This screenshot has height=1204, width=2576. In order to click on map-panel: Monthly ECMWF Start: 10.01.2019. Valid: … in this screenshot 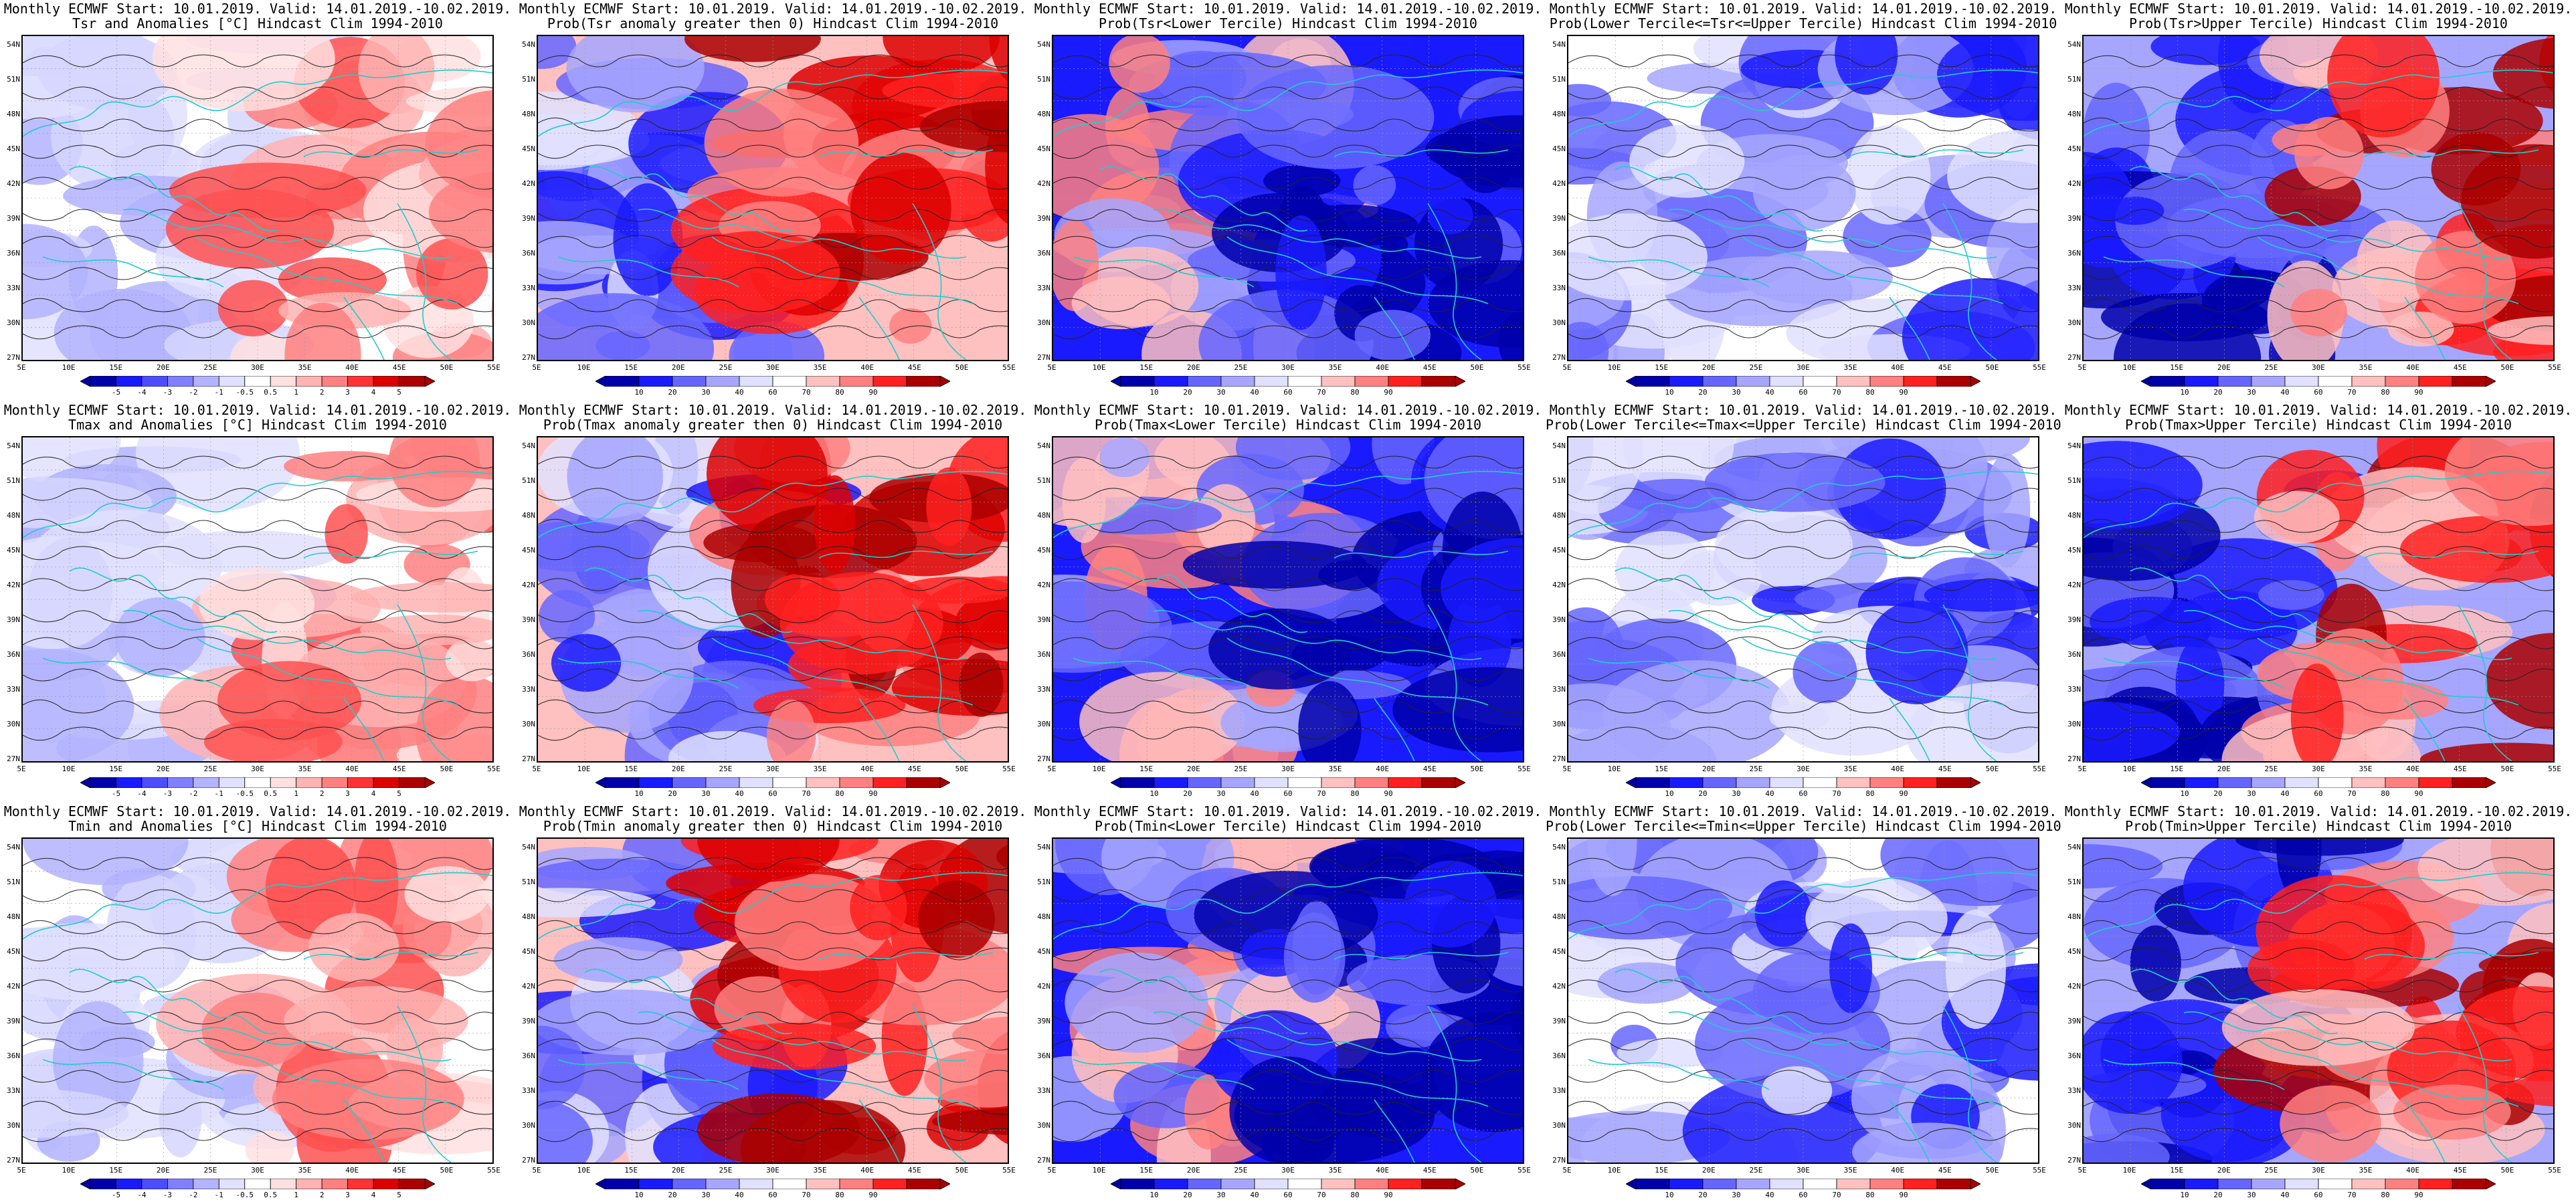, I will do `click(2318, 1003)`.